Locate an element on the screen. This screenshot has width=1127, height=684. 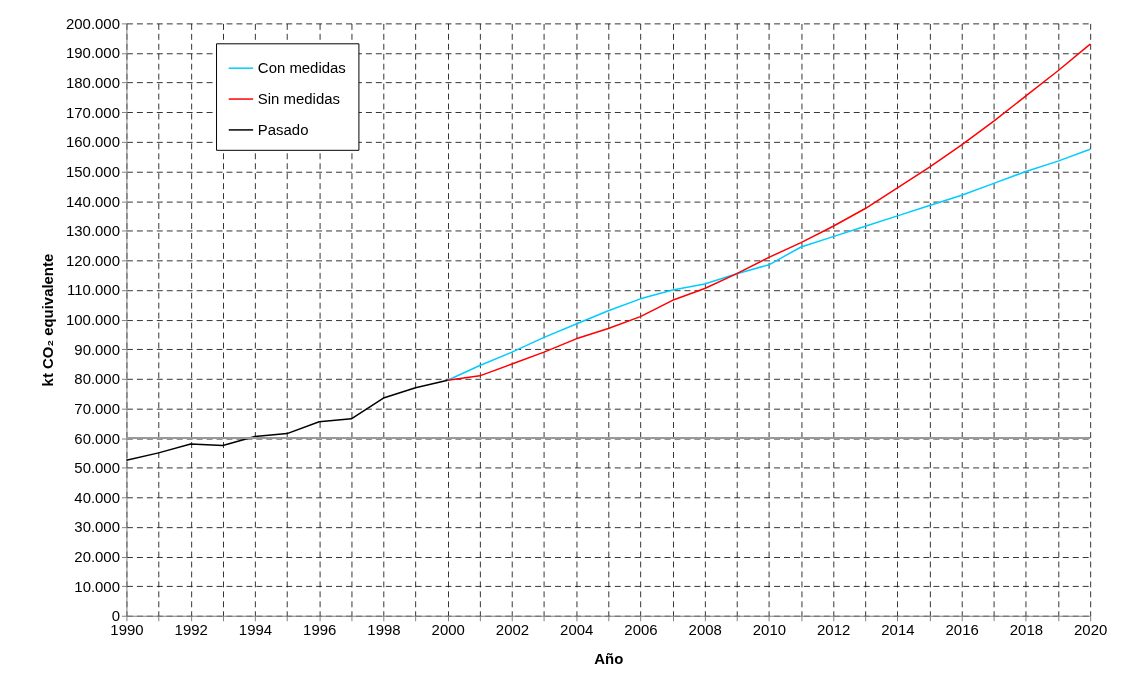
x-tick-label: 1992 is located at coordinates (191, 630).